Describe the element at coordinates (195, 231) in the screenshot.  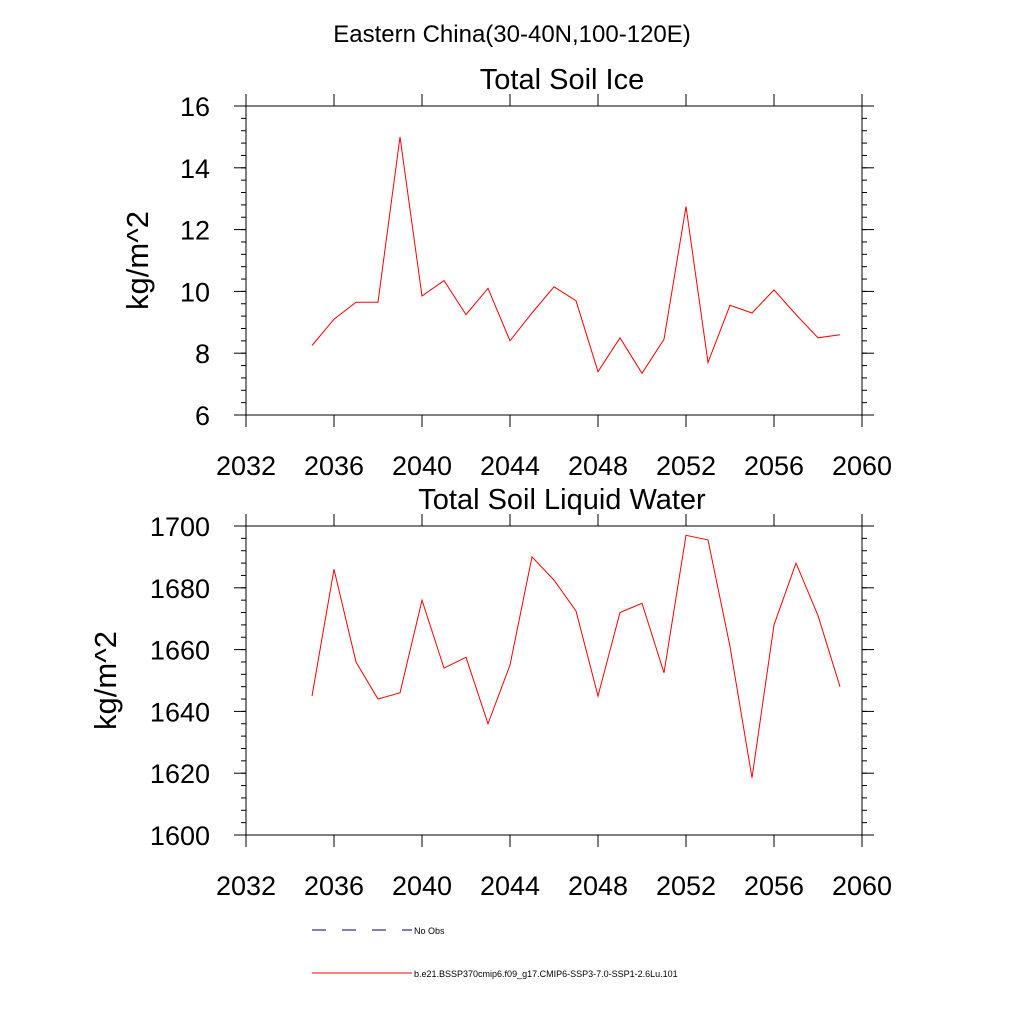
I see `y-tick-label: 12` at that location.